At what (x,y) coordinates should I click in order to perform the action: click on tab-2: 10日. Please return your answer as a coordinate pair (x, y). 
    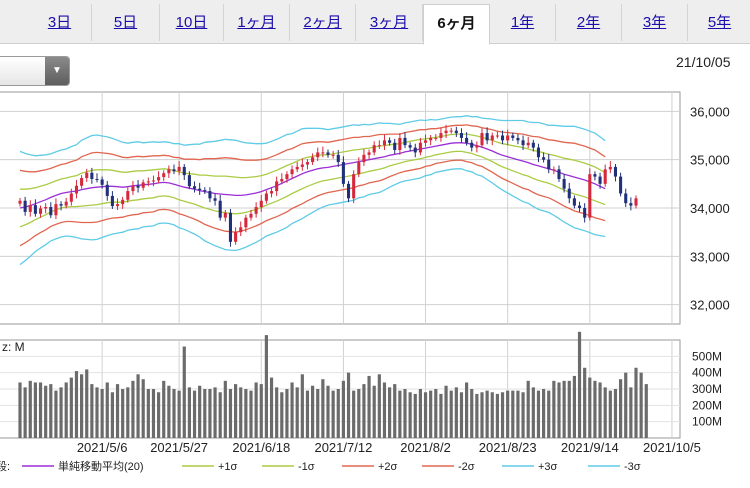
    Looking at the image, I should click on (192, 22).